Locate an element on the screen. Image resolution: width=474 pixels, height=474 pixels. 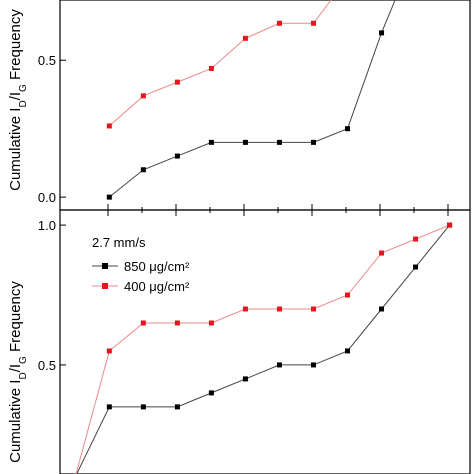
series-line is located at coordinates (220, 63).